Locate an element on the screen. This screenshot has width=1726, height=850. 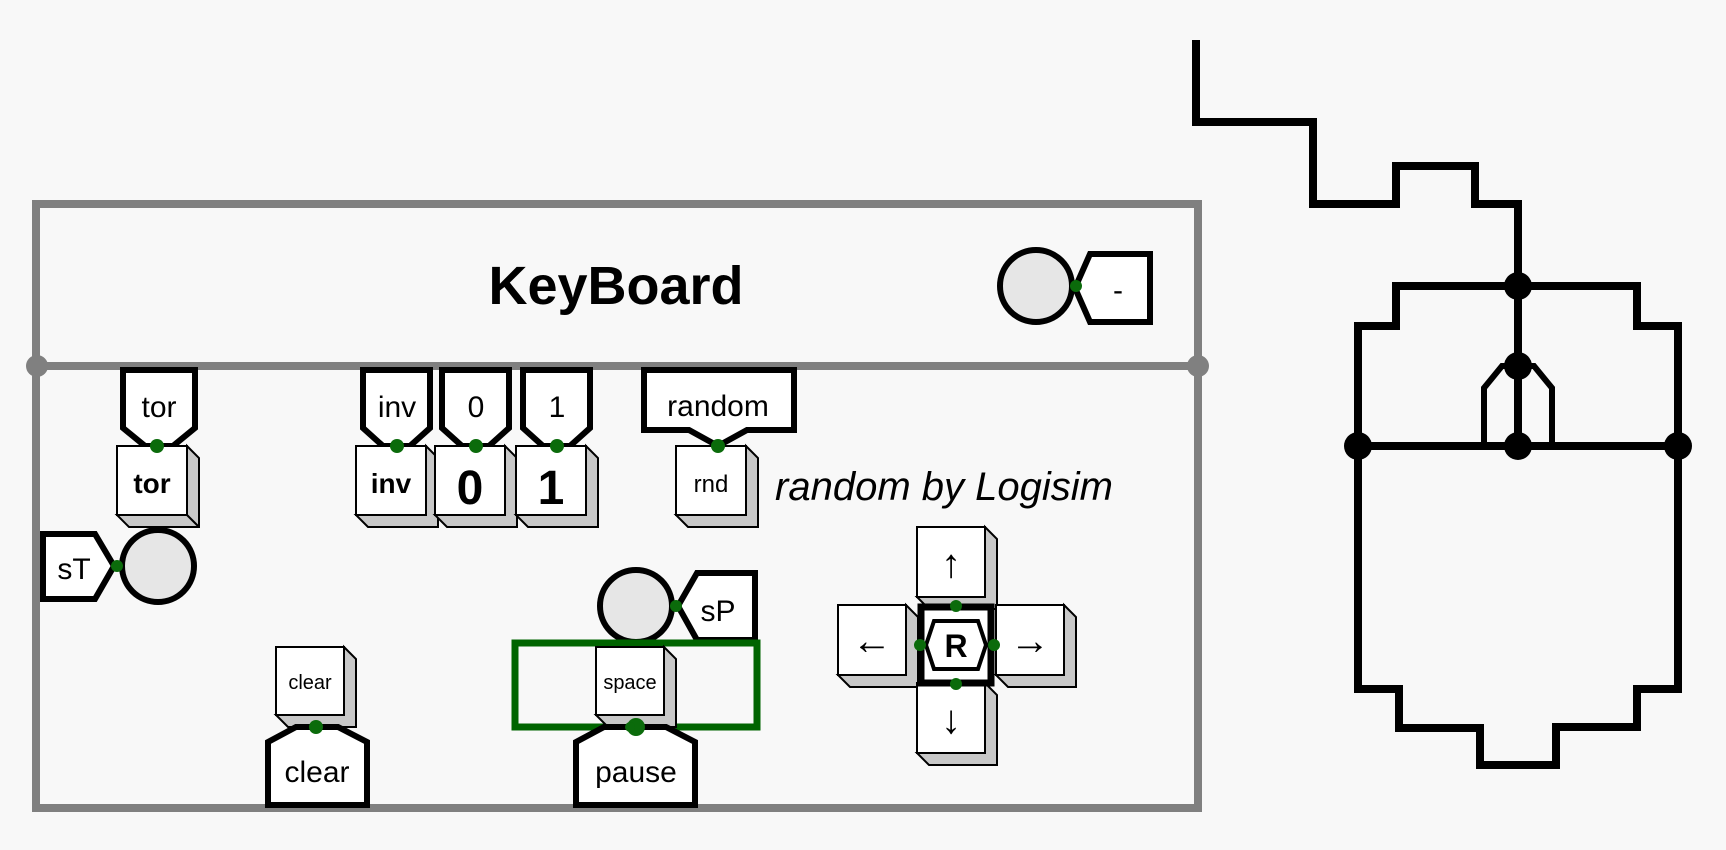
frame-pin-right is located at coordinates (1198, 366).